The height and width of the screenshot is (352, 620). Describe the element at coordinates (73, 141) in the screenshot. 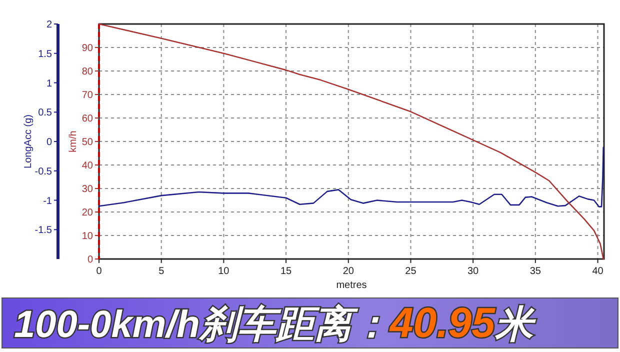

I see `y2-axis-title: km/h` at that location.